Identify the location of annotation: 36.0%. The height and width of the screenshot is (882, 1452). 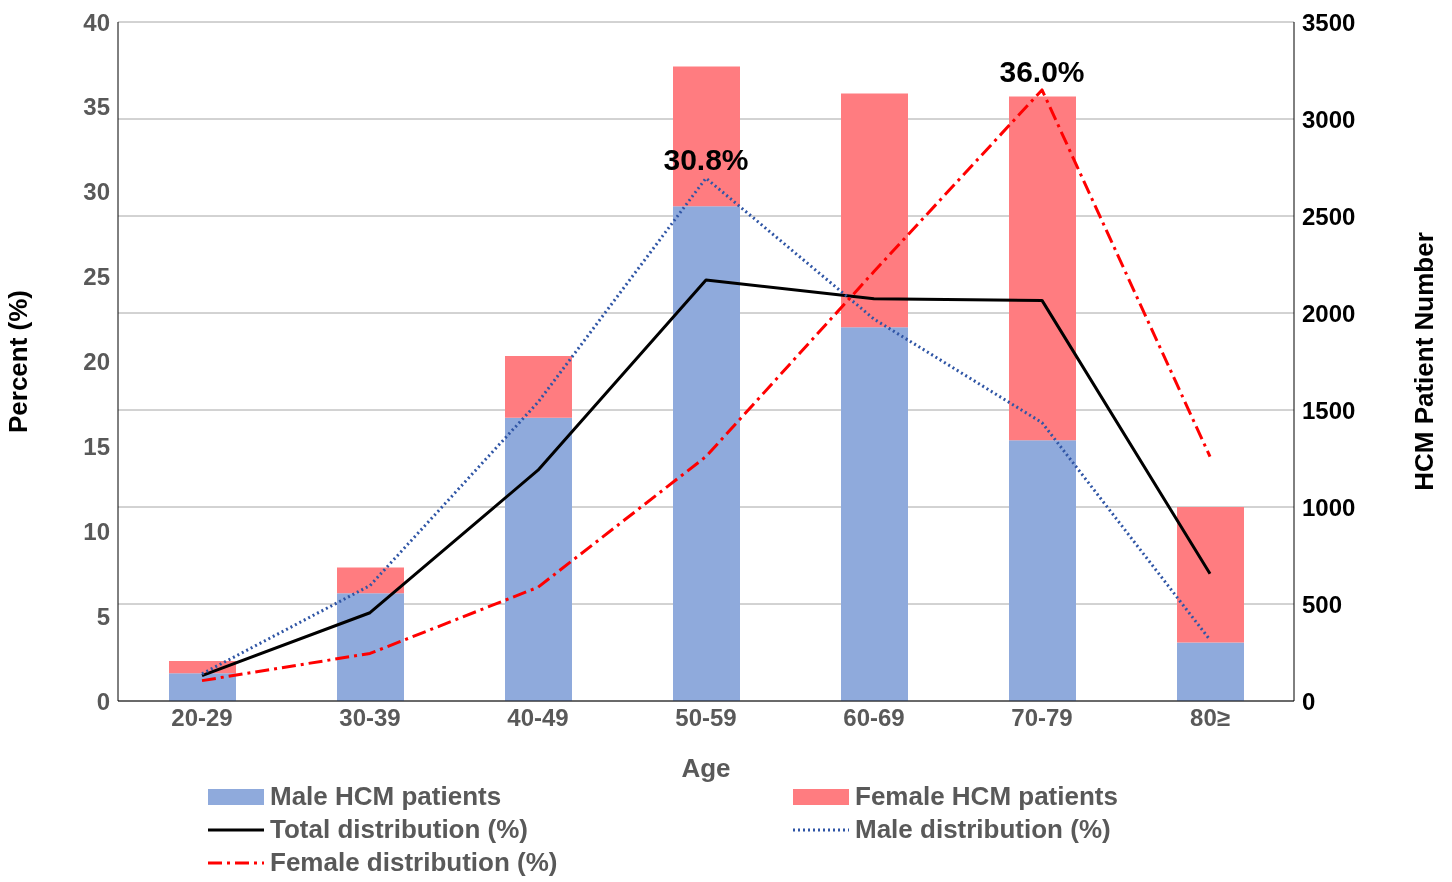
(1042, 71).